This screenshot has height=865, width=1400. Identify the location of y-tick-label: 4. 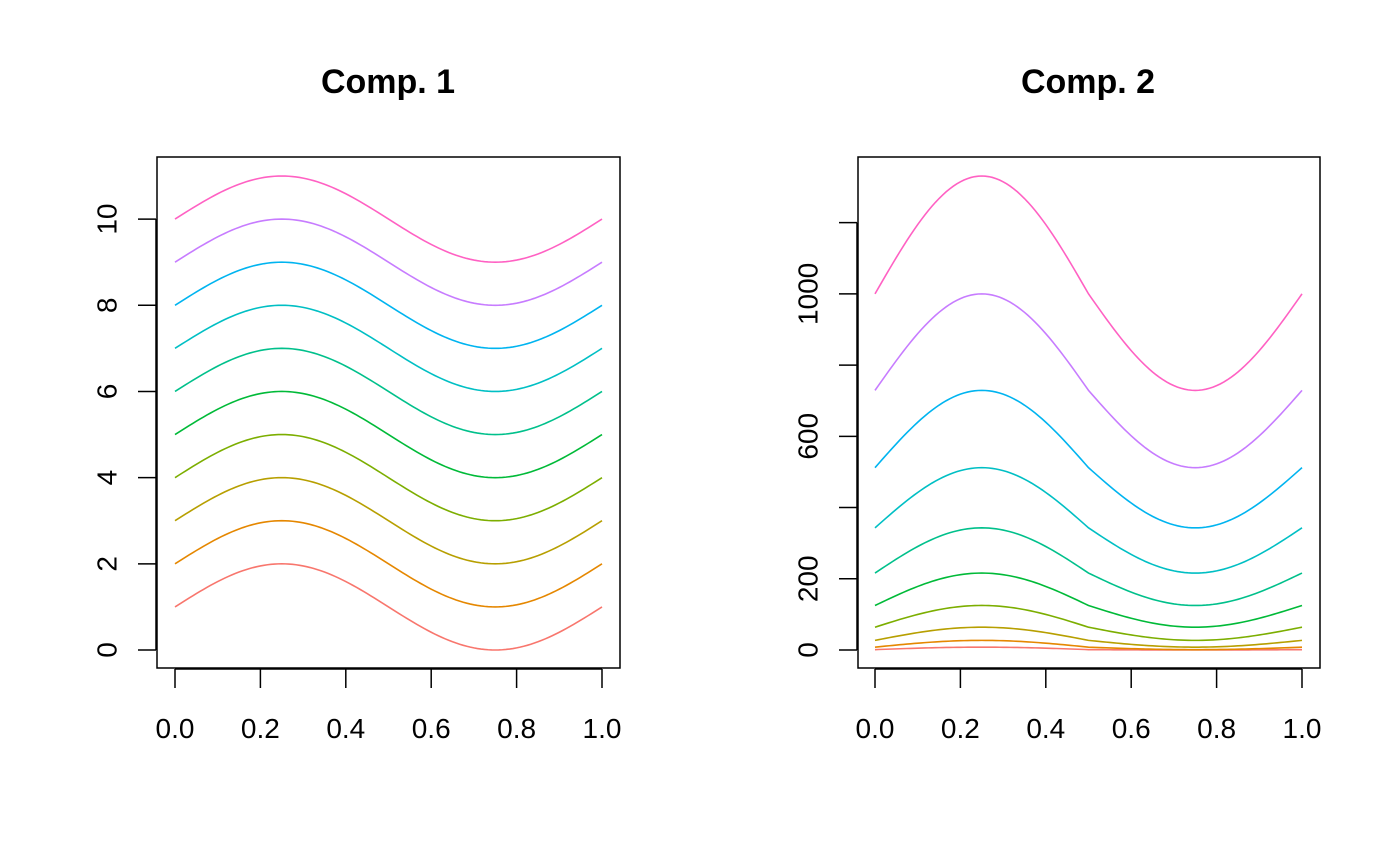
(106, 478).